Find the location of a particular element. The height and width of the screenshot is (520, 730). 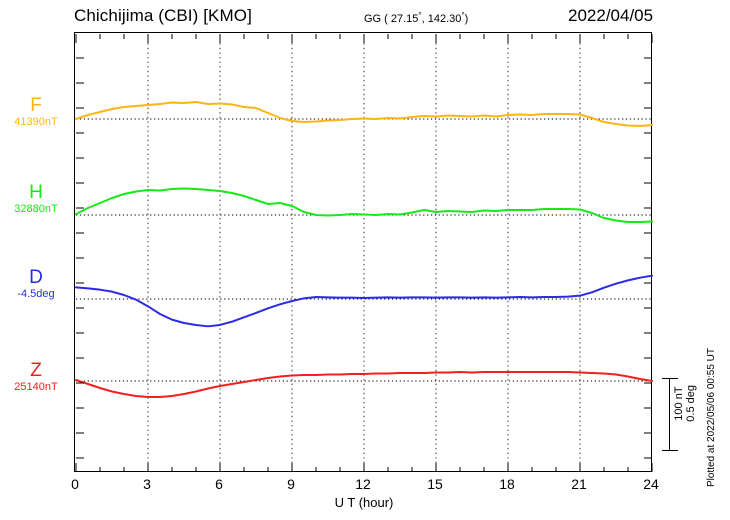

component-symbol-H: H is located at coordinates (36, 192).